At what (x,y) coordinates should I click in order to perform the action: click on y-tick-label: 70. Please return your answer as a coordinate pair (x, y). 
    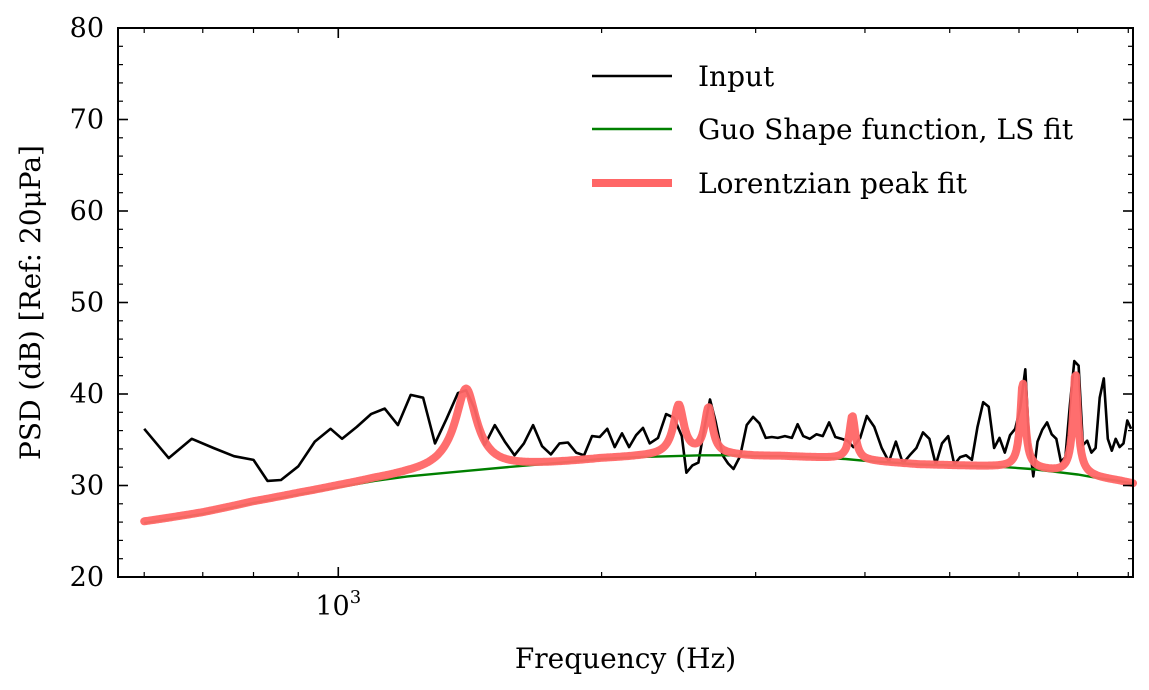
    Looking at the image, I should click on (87, 120).